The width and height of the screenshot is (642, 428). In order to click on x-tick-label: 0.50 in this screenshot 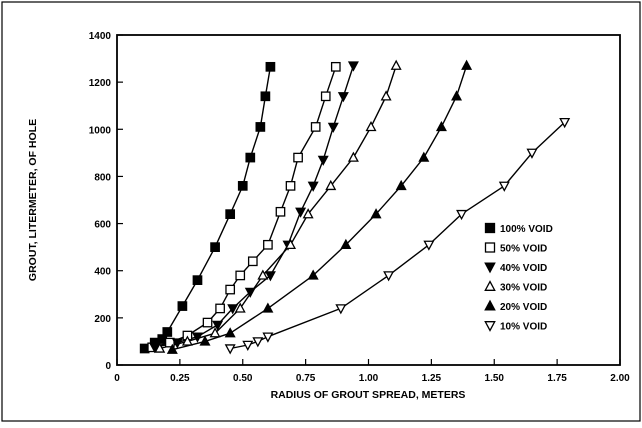, I will do `click(243, 378)`.